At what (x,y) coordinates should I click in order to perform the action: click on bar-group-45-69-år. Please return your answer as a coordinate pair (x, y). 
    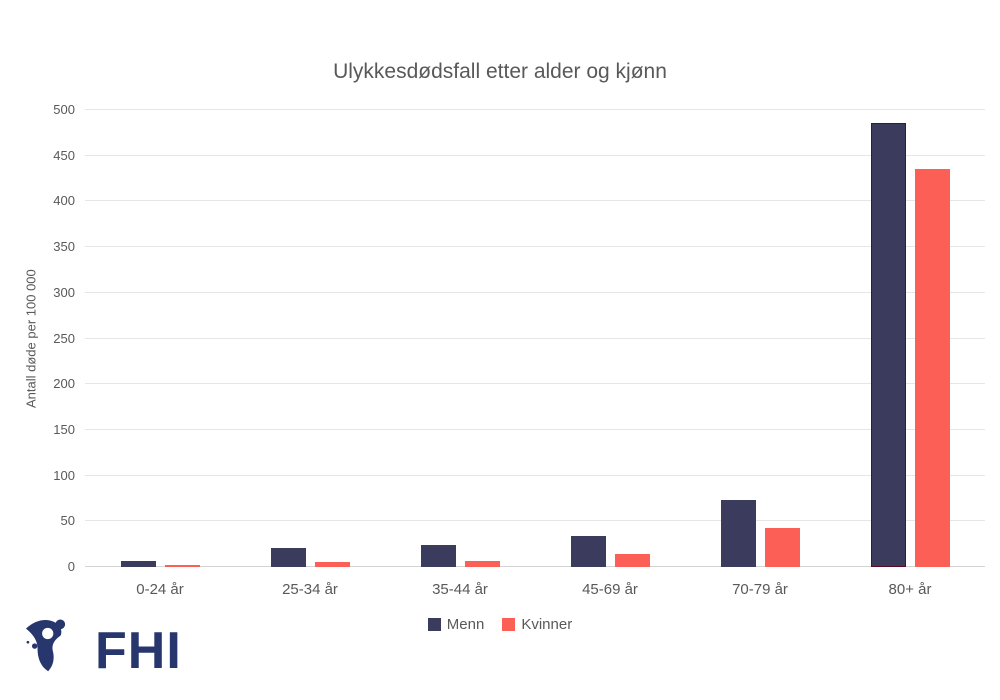
    Looking at the image, I should click on (610, 338).